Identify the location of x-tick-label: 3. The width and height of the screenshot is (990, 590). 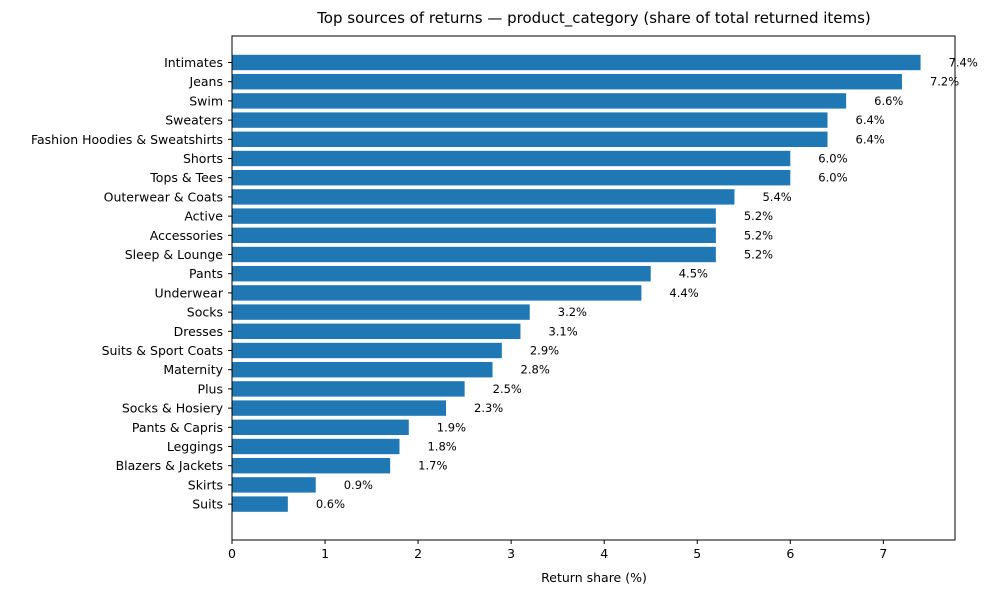
(511, 553).